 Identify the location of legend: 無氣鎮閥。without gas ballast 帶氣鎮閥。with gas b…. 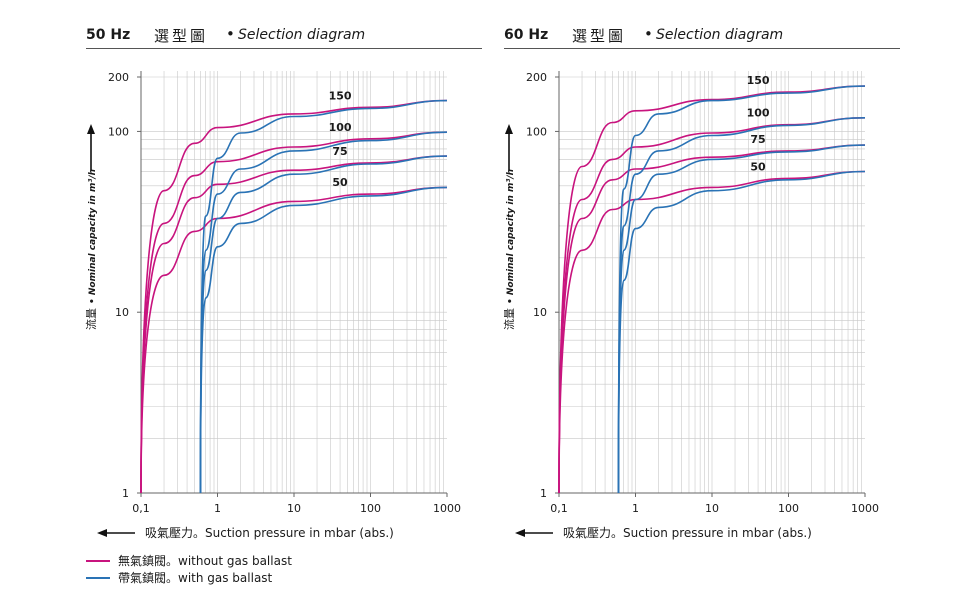
(189, 569).